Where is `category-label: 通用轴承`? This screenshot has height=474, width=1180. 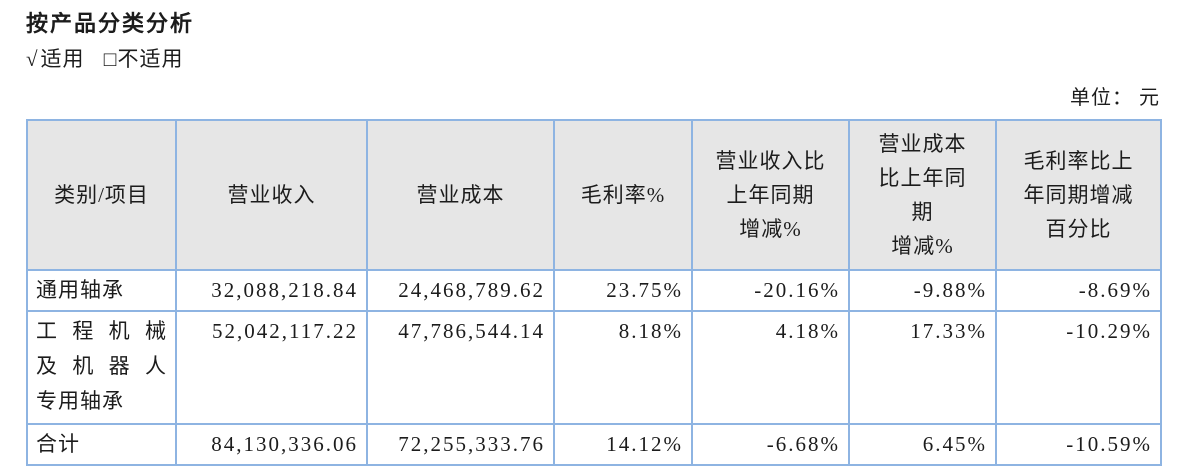
category-label: 通用轴承 is located at coordinates (80, 290).